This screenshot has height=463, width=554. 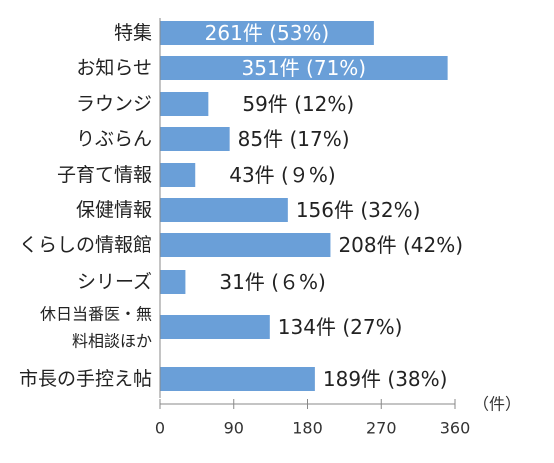 I want to click on data-label: 351件 (71%), so click(x=304, y=68).